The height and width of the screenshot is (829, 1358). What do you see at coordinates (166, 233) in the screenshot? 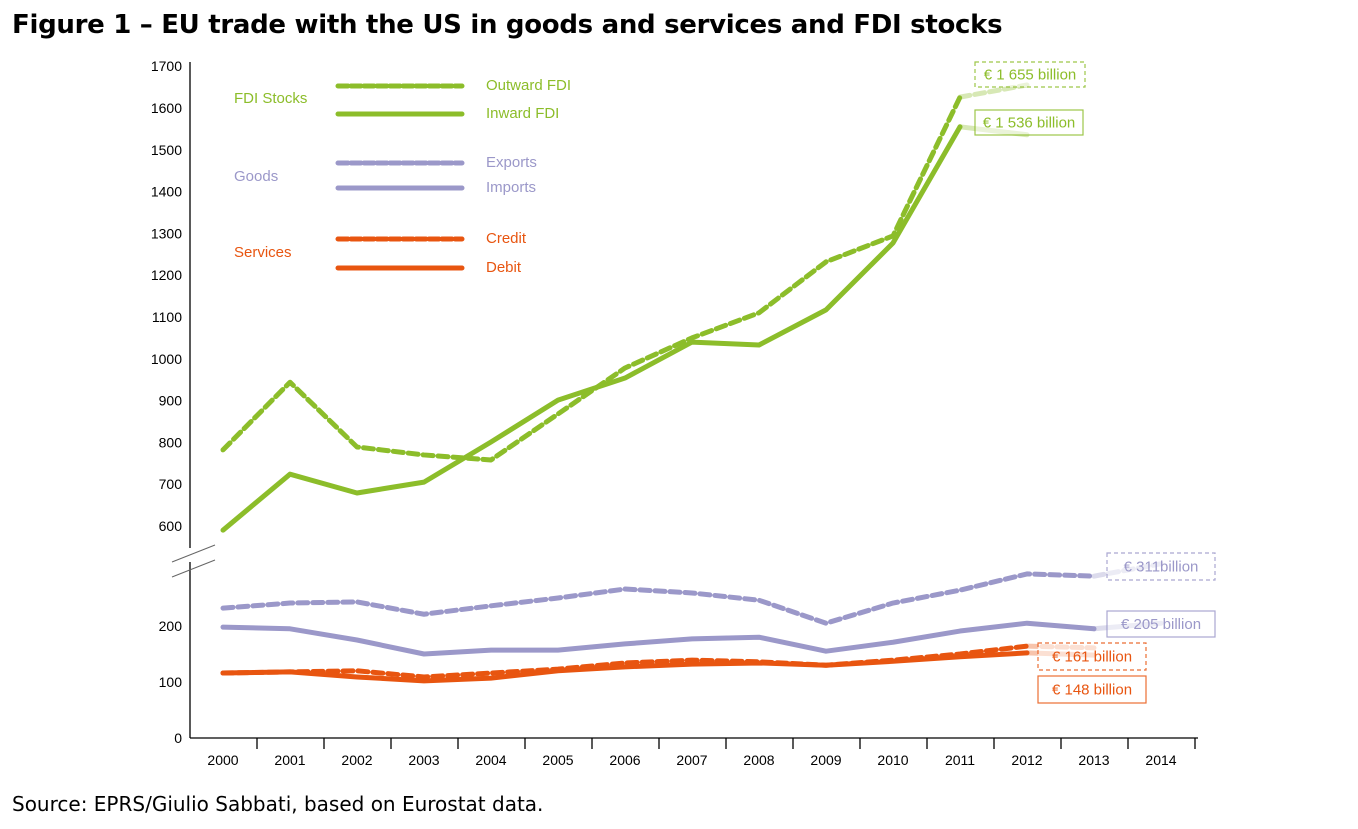
I see `y-tick-label: 1300` at bounding box center [166, 233].